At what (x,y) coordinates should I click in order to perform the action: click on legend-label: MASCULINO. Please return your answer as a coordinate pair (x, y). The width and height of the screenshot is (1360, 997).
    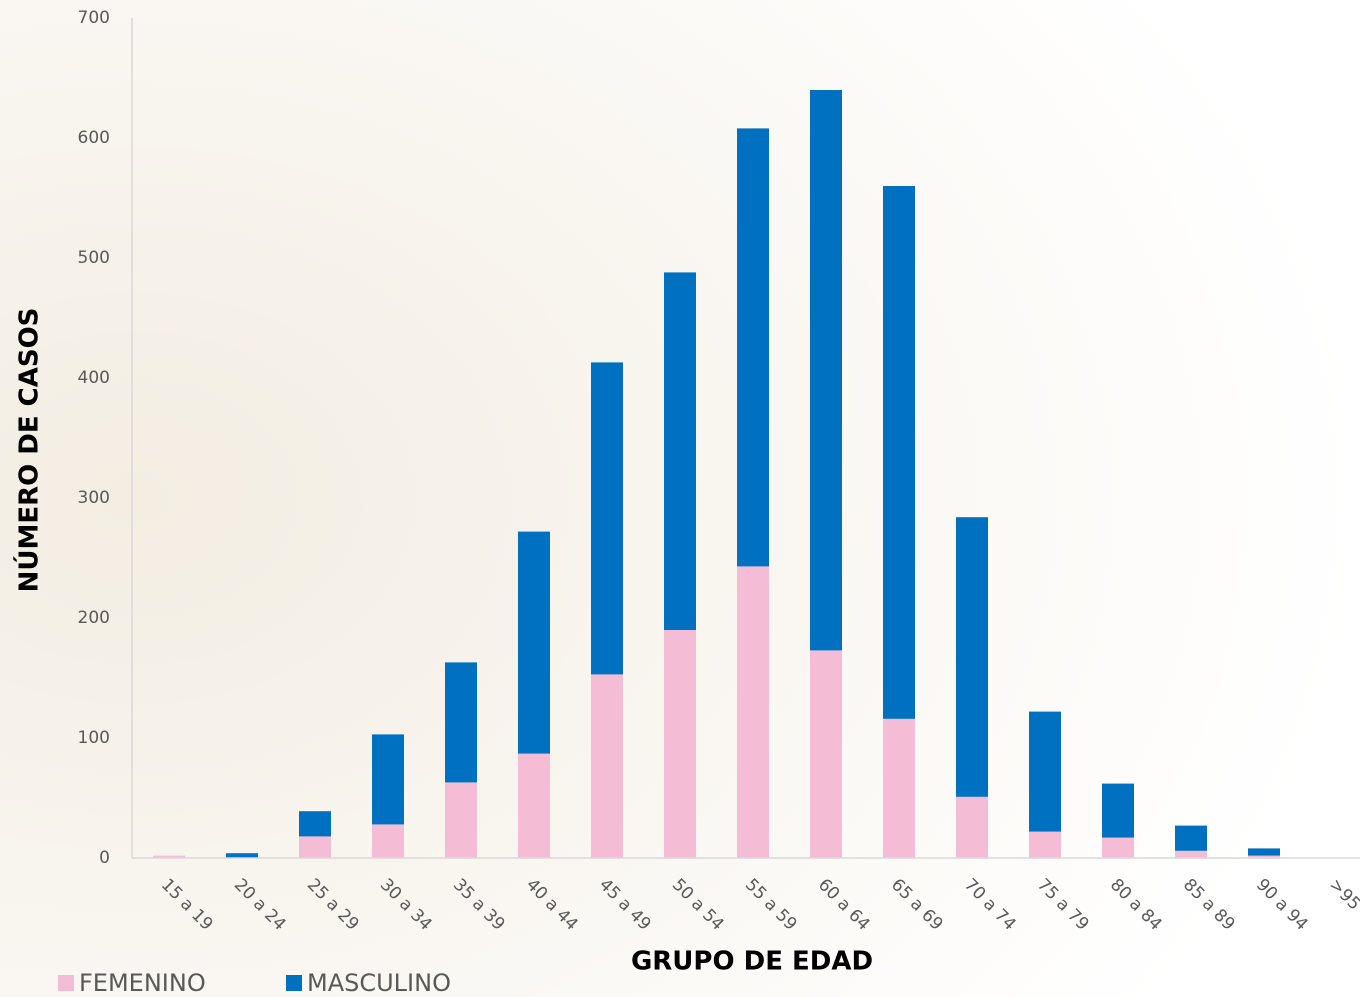
    Looking at the image, I should click on (379, 983).